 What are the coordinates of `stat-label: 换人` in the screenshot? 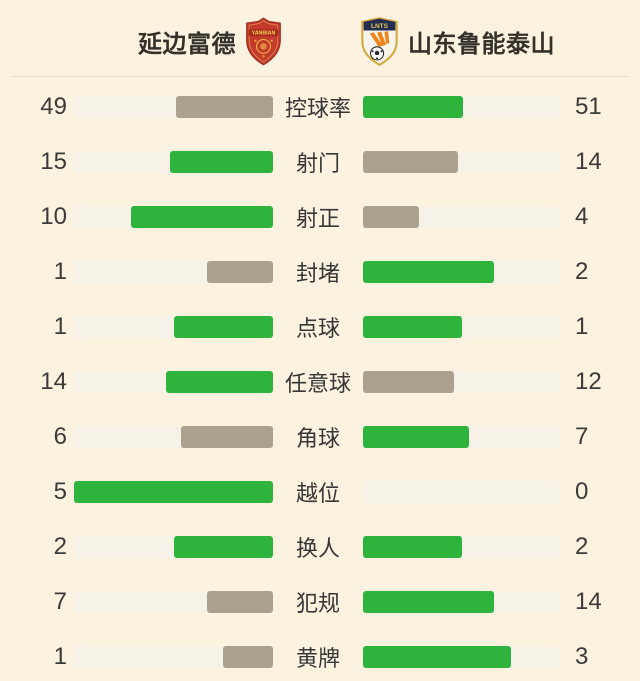 It's located at (317, 548).